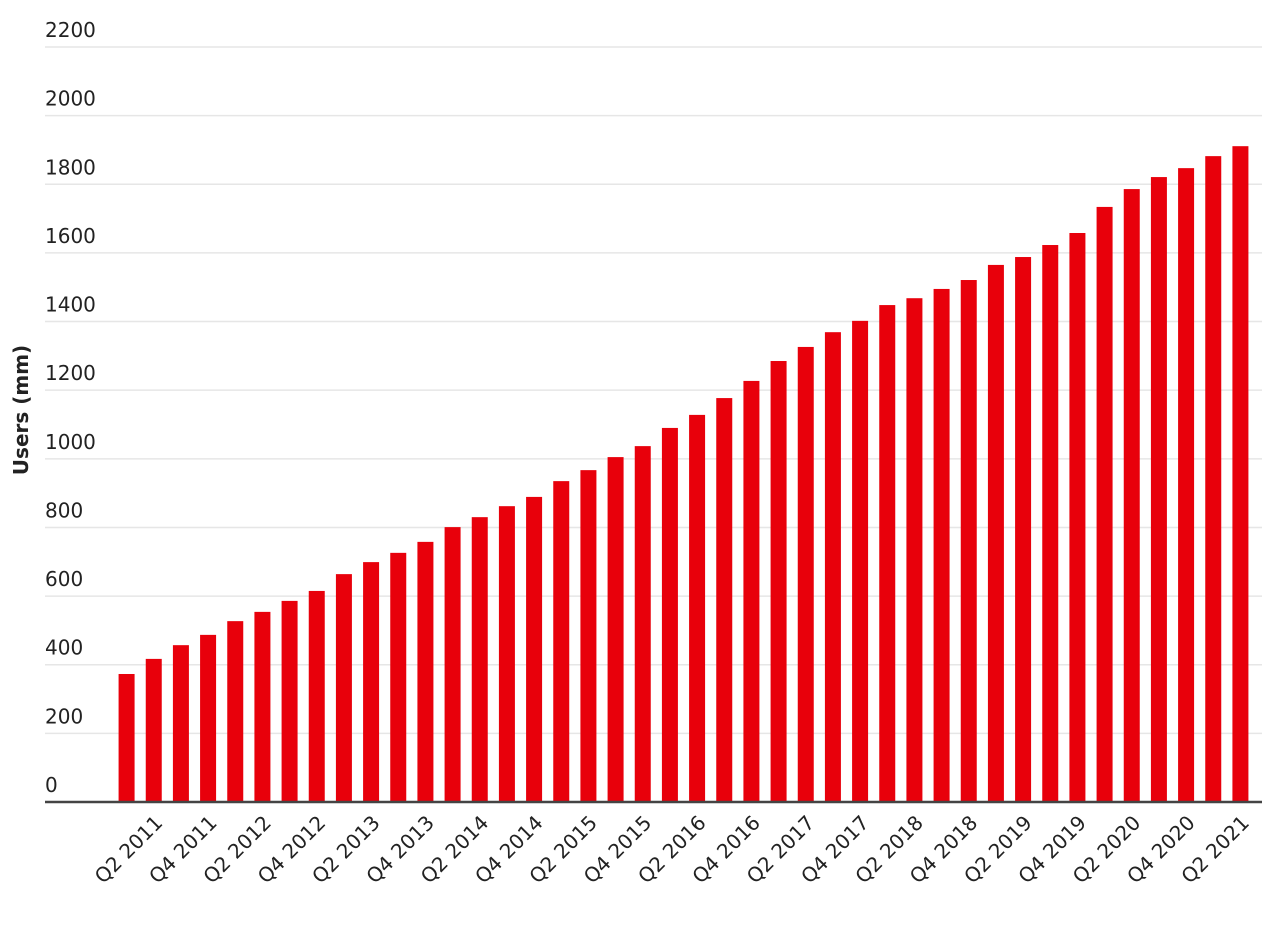 Image resolution: width=1280 pixels, height=928 pixels. I want to click on y-tick-label: 1200, so click(70, 373).